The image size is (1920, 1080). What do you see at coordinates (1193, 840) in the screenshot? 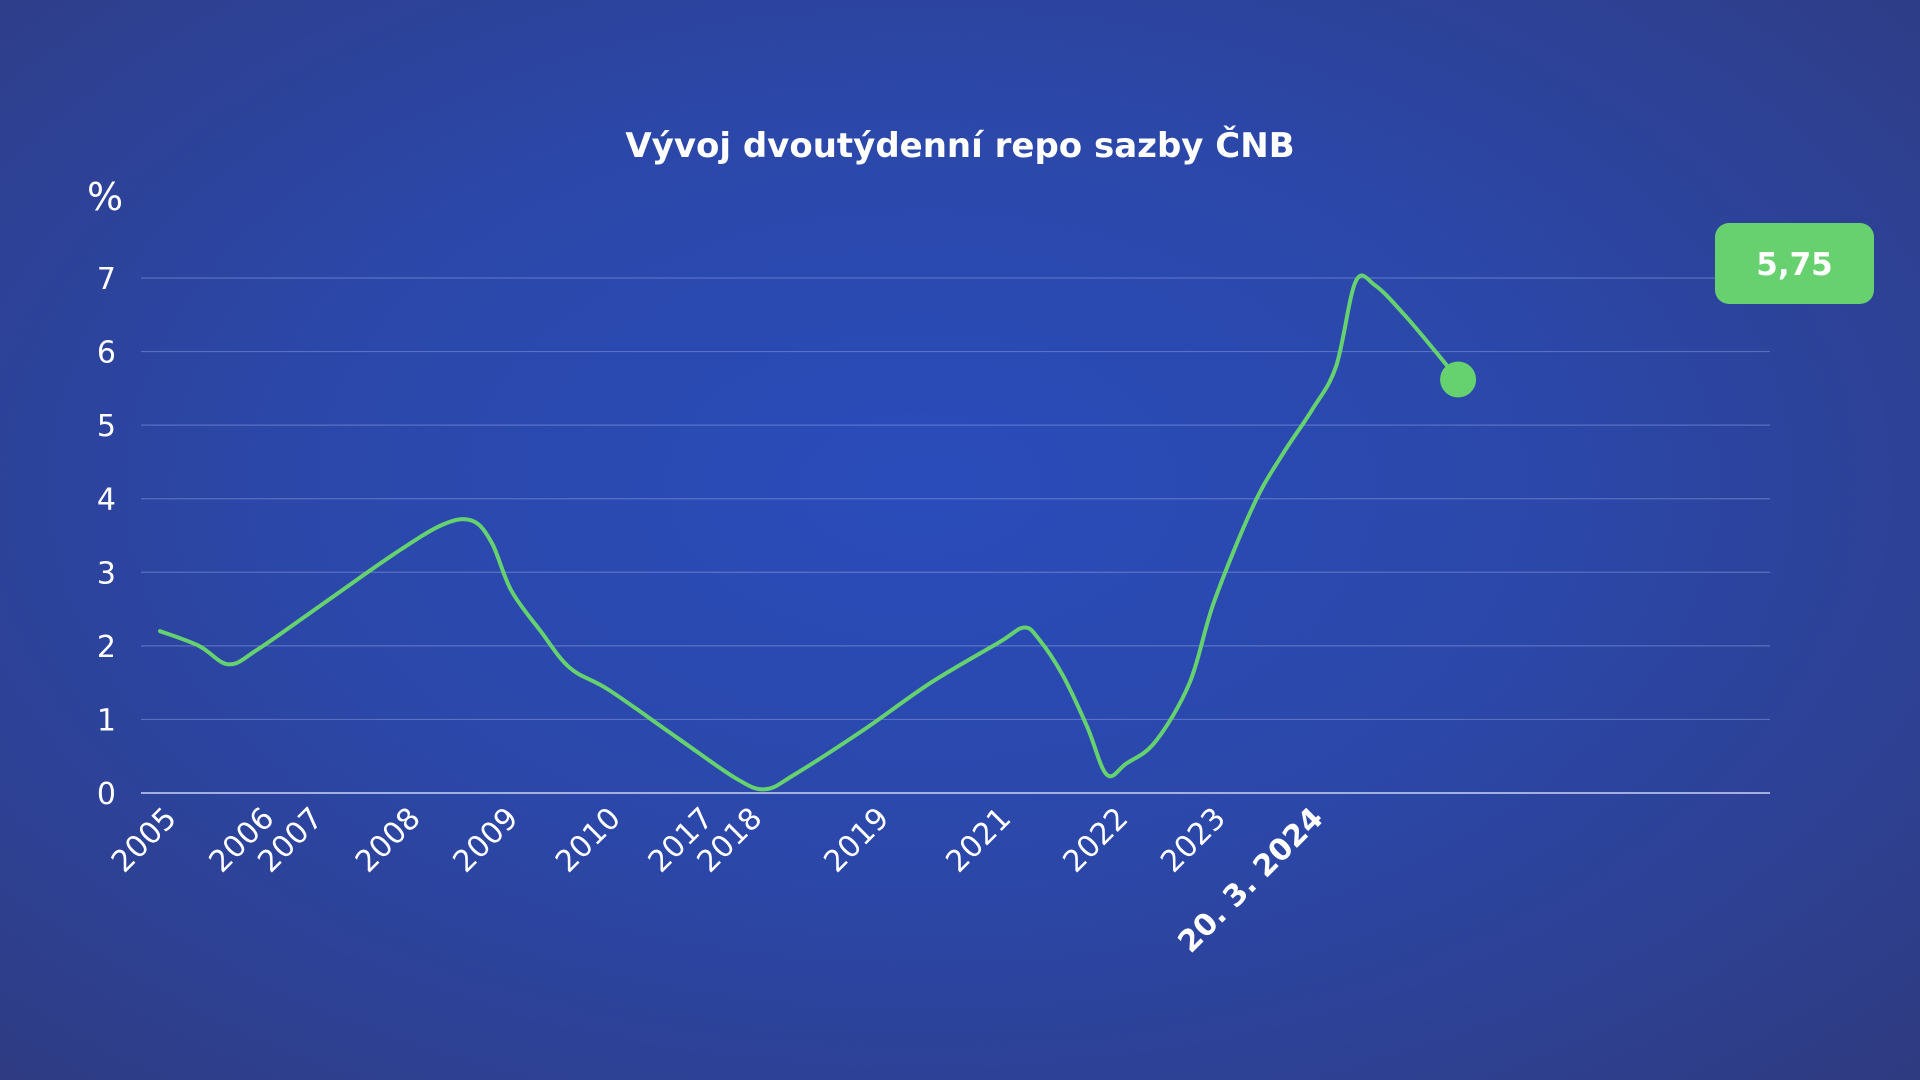
I see `x-tick-label: 2023` at bounding box center [1193, 840].